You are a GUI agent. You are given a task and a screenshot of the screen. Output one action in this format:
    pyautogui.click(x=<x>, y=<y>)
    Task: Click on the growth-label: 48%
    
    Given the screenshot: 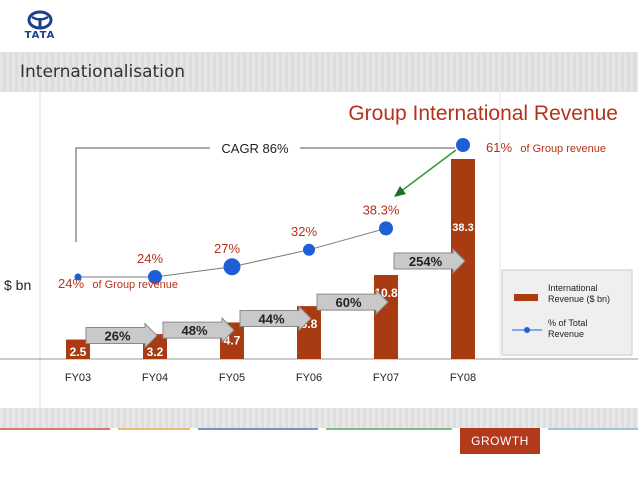 What is the action you would take?
    pyautogui.click(x=194, y=330)
    